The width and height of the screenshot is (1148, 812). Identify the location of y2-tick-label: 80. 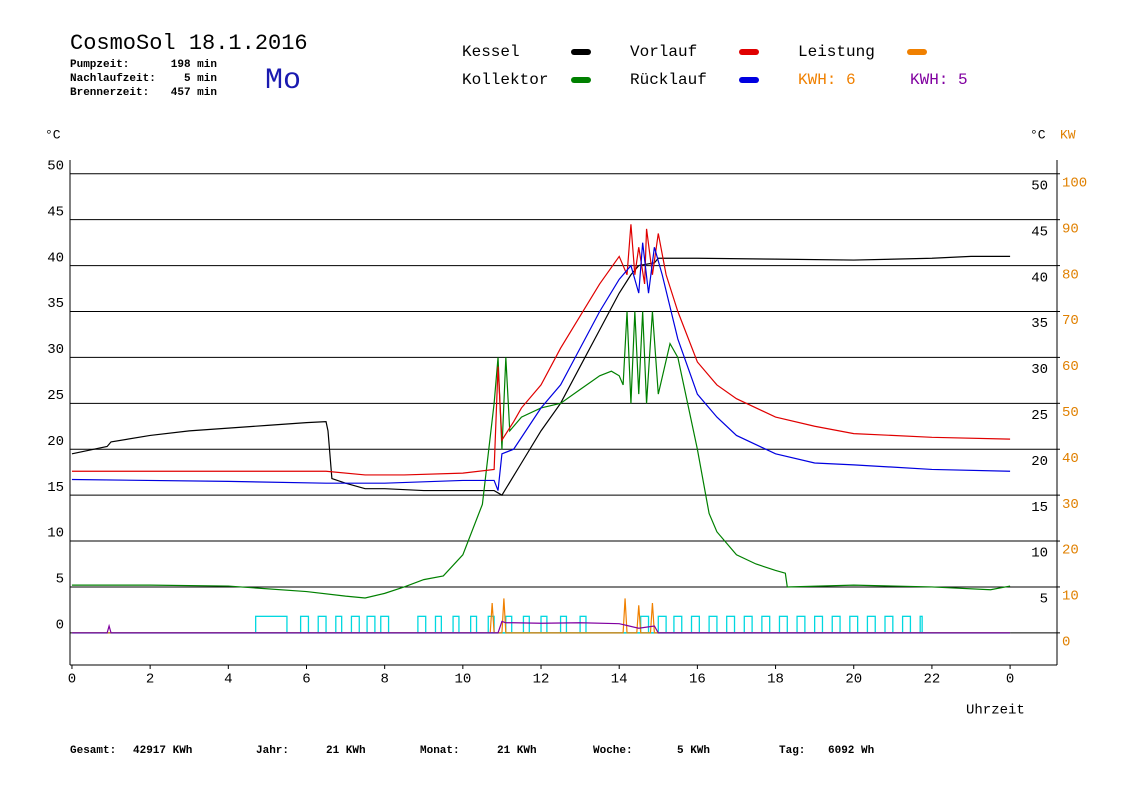
(1070, 275).